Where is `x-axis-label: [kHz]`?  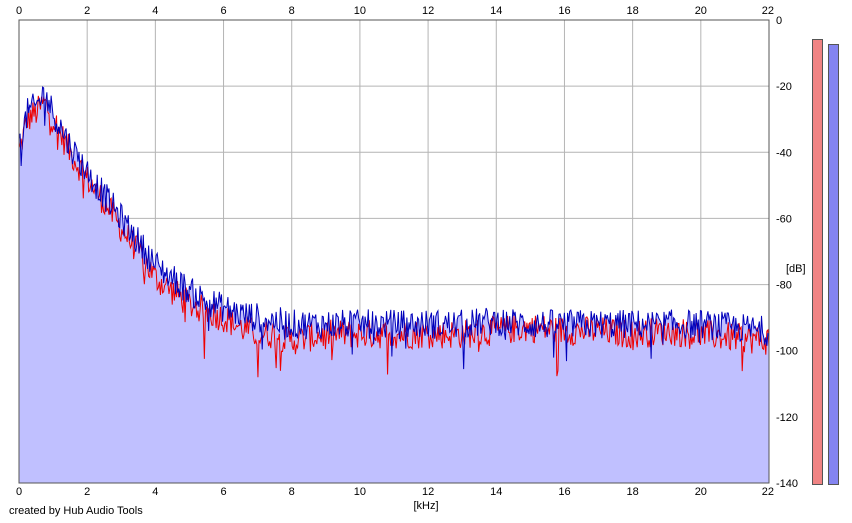 x-axis-label: [kHz] is located at coordinates (425, 506).